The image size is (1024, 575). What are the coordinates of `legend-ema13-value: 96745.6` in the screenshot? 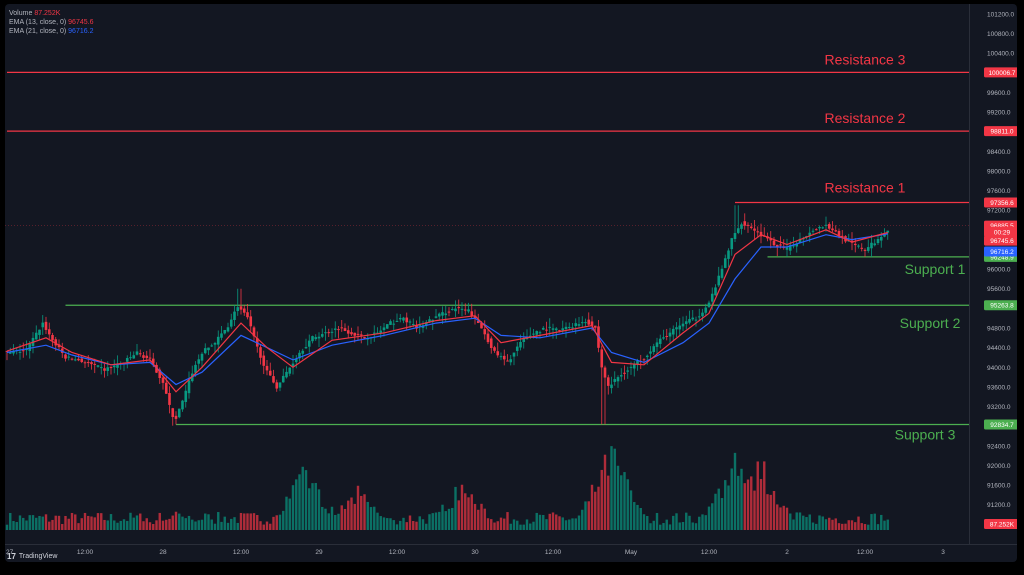 It's located at (81, 22).